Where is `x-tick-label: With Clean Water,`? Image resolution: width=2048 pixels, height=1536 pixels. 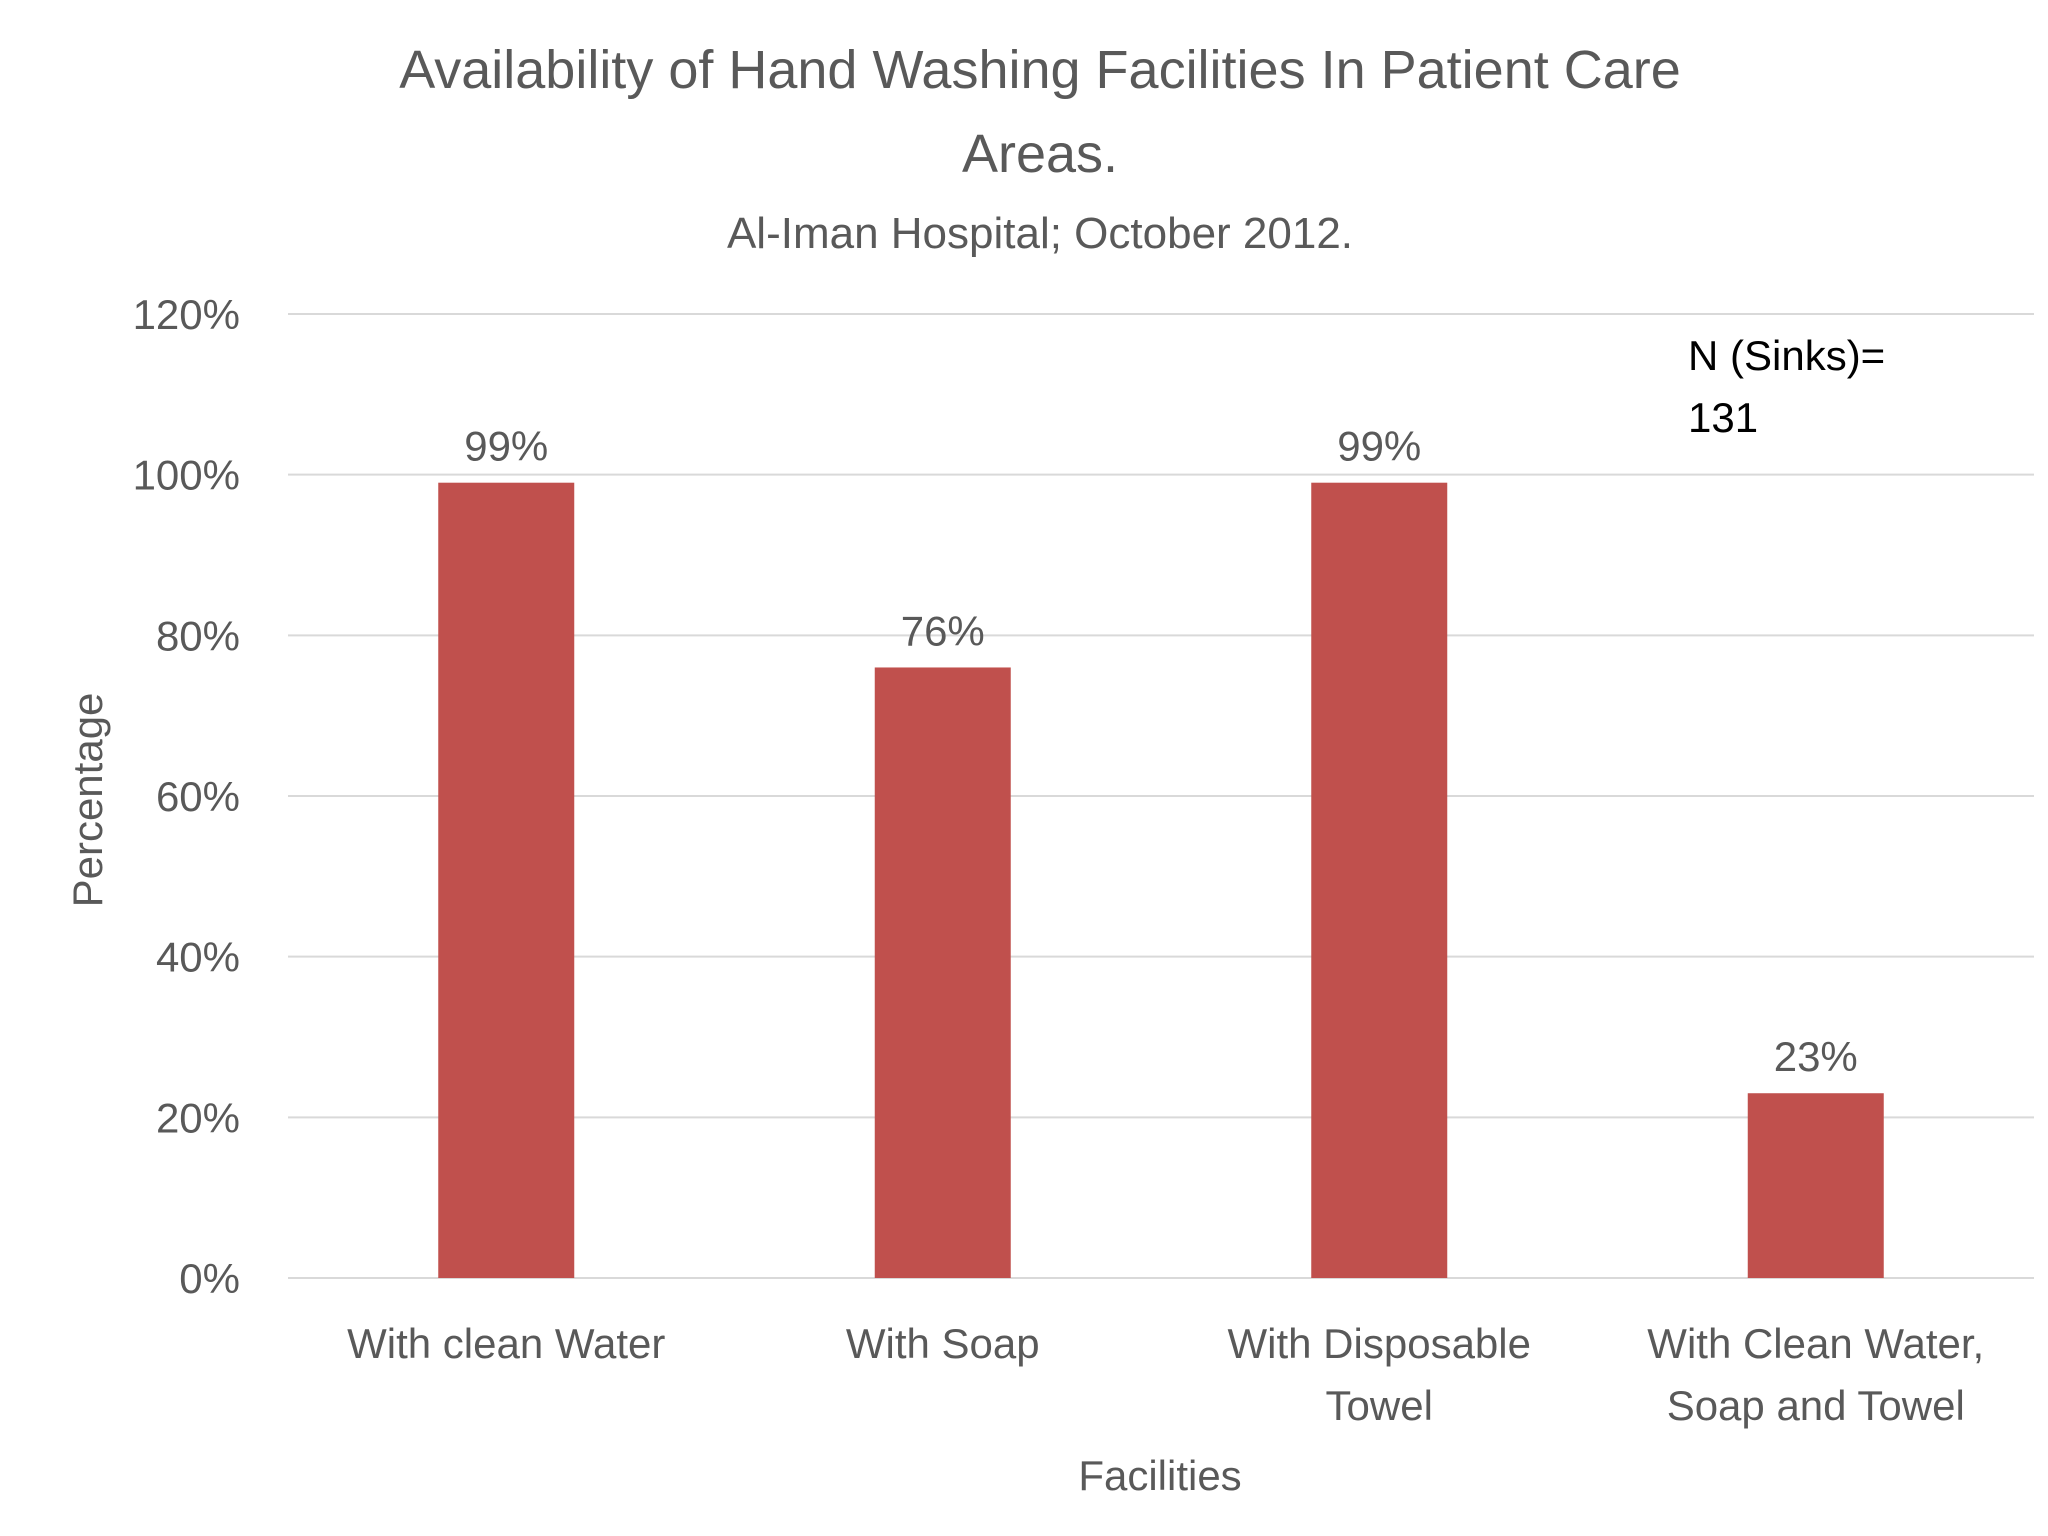 x-tick-label: With Clean Water, is located at coordinates (1815, 1343).